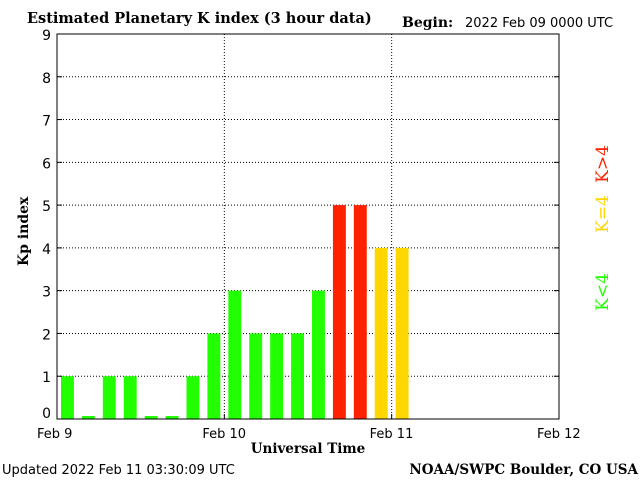 This screenshot has width=640, height=480. What do you see at coordinates (603, 164) in the screenshot?
I see `legend-high: K>4` at bounding box center [603, 164].